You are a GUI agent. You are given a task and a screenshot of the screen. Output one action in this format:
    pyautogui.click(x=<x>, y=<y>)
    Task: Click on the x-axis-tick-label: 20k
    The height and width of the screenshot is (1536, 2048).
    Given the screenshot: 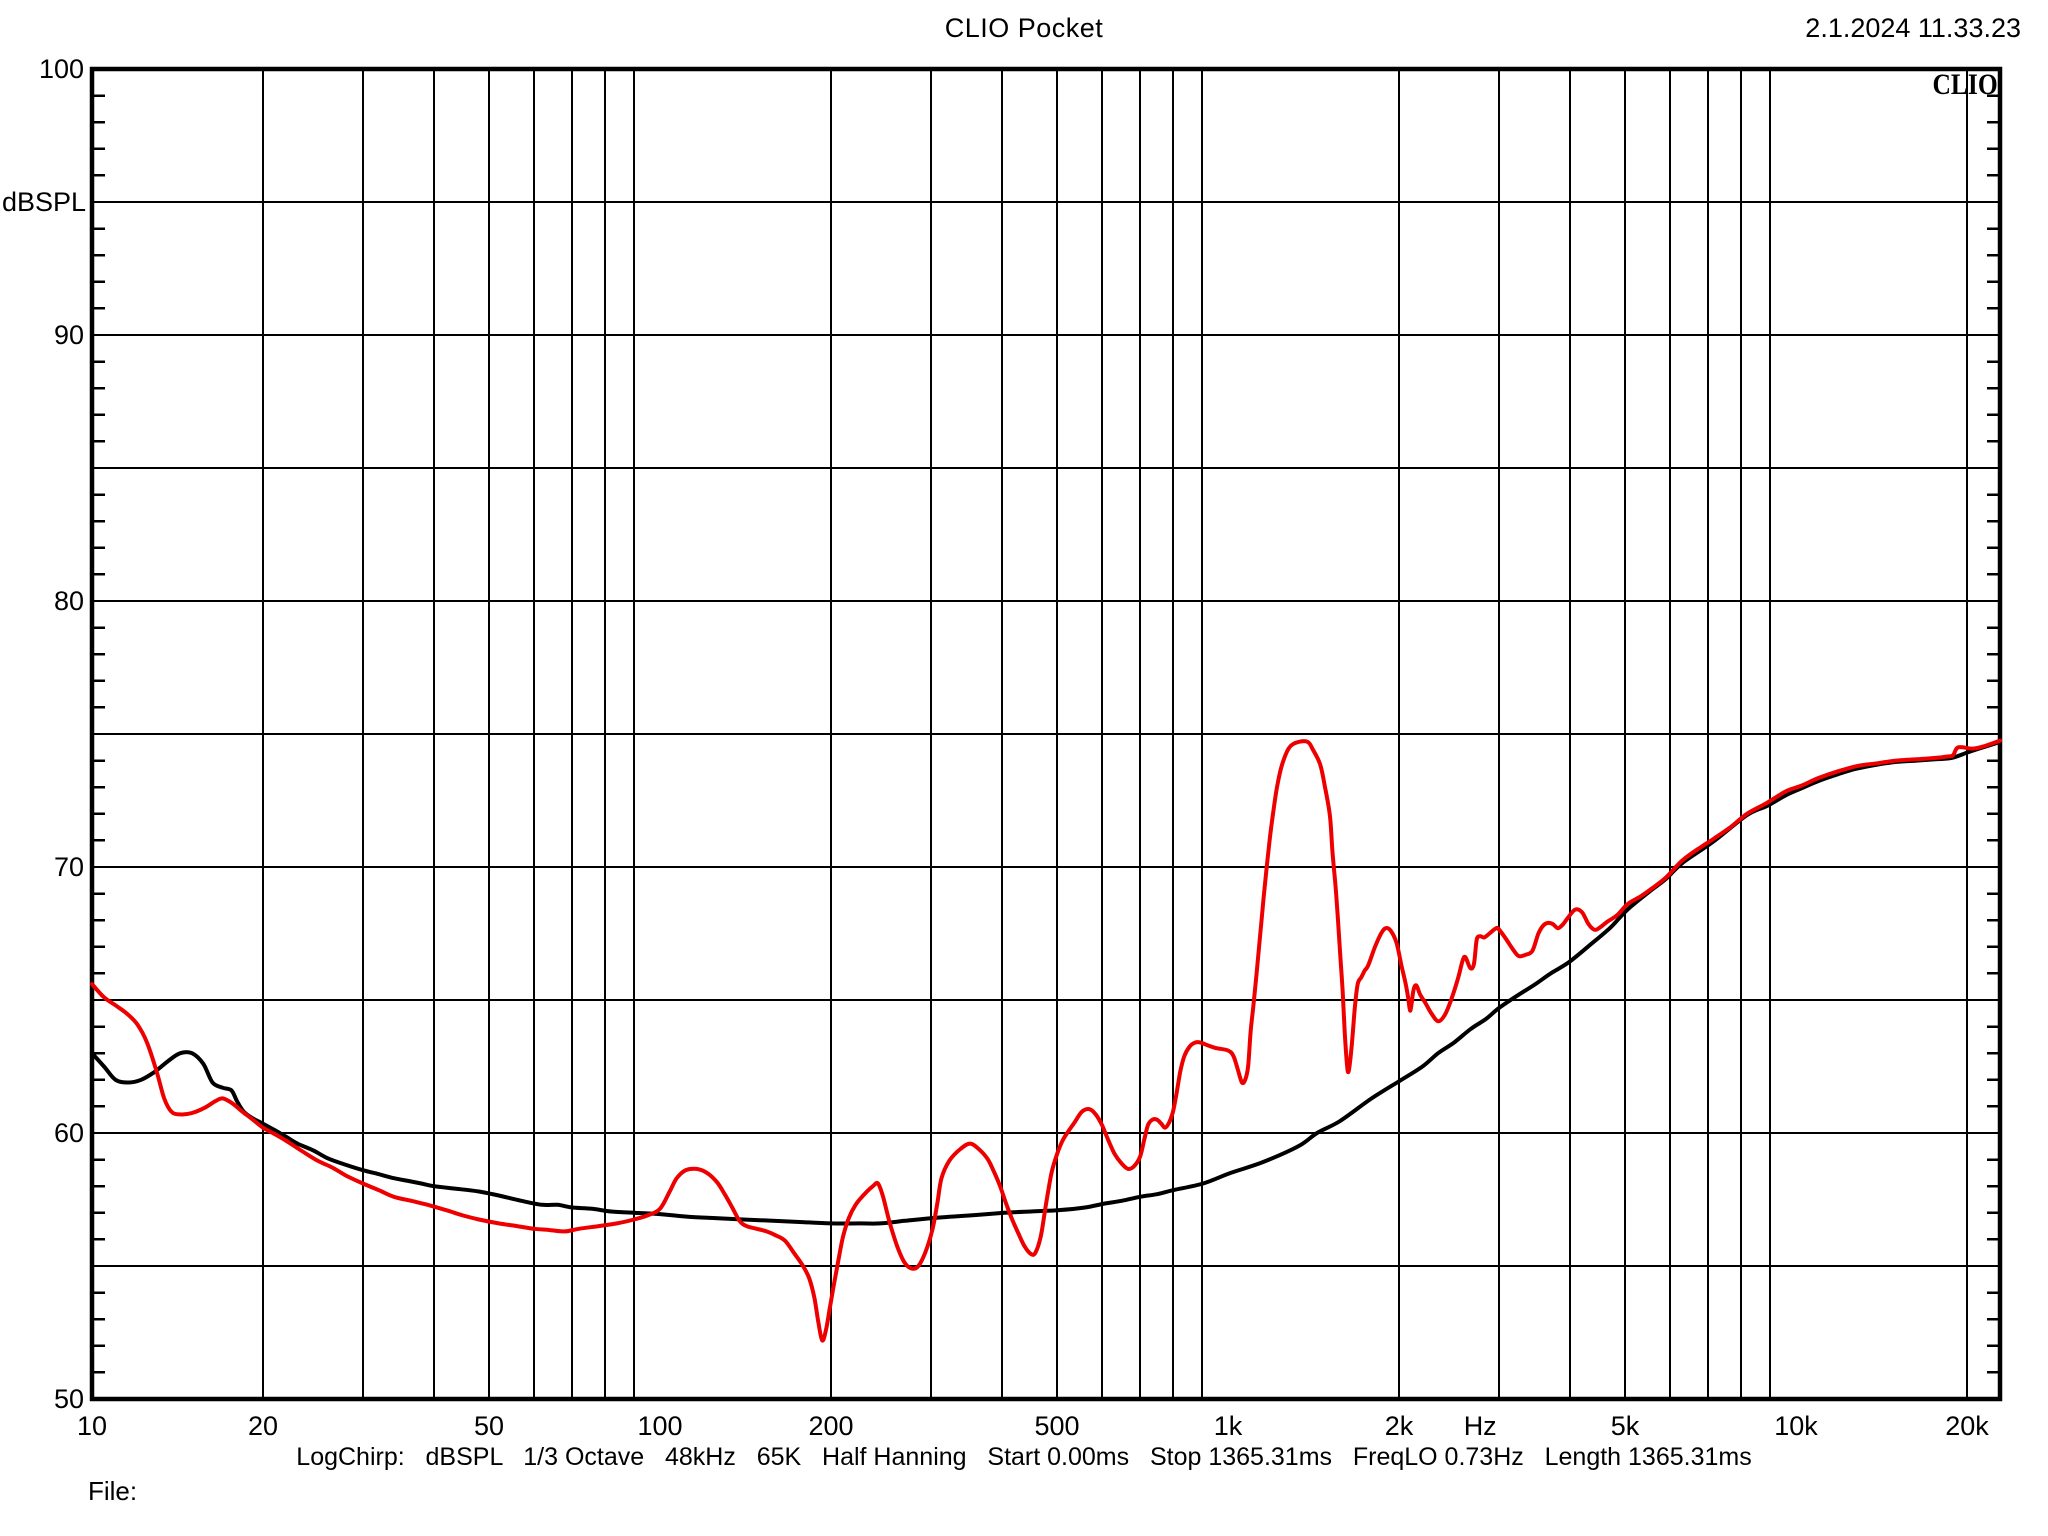 What is the action you would take?
    pyautogui.click(x=1967, y=1426)
    